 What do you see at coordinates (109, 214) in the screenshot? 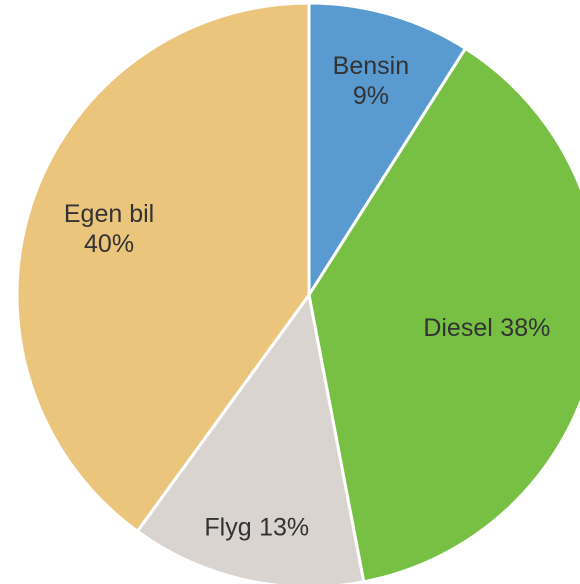
I see `category-label: Egen bil` at bounding box center [109, 214].